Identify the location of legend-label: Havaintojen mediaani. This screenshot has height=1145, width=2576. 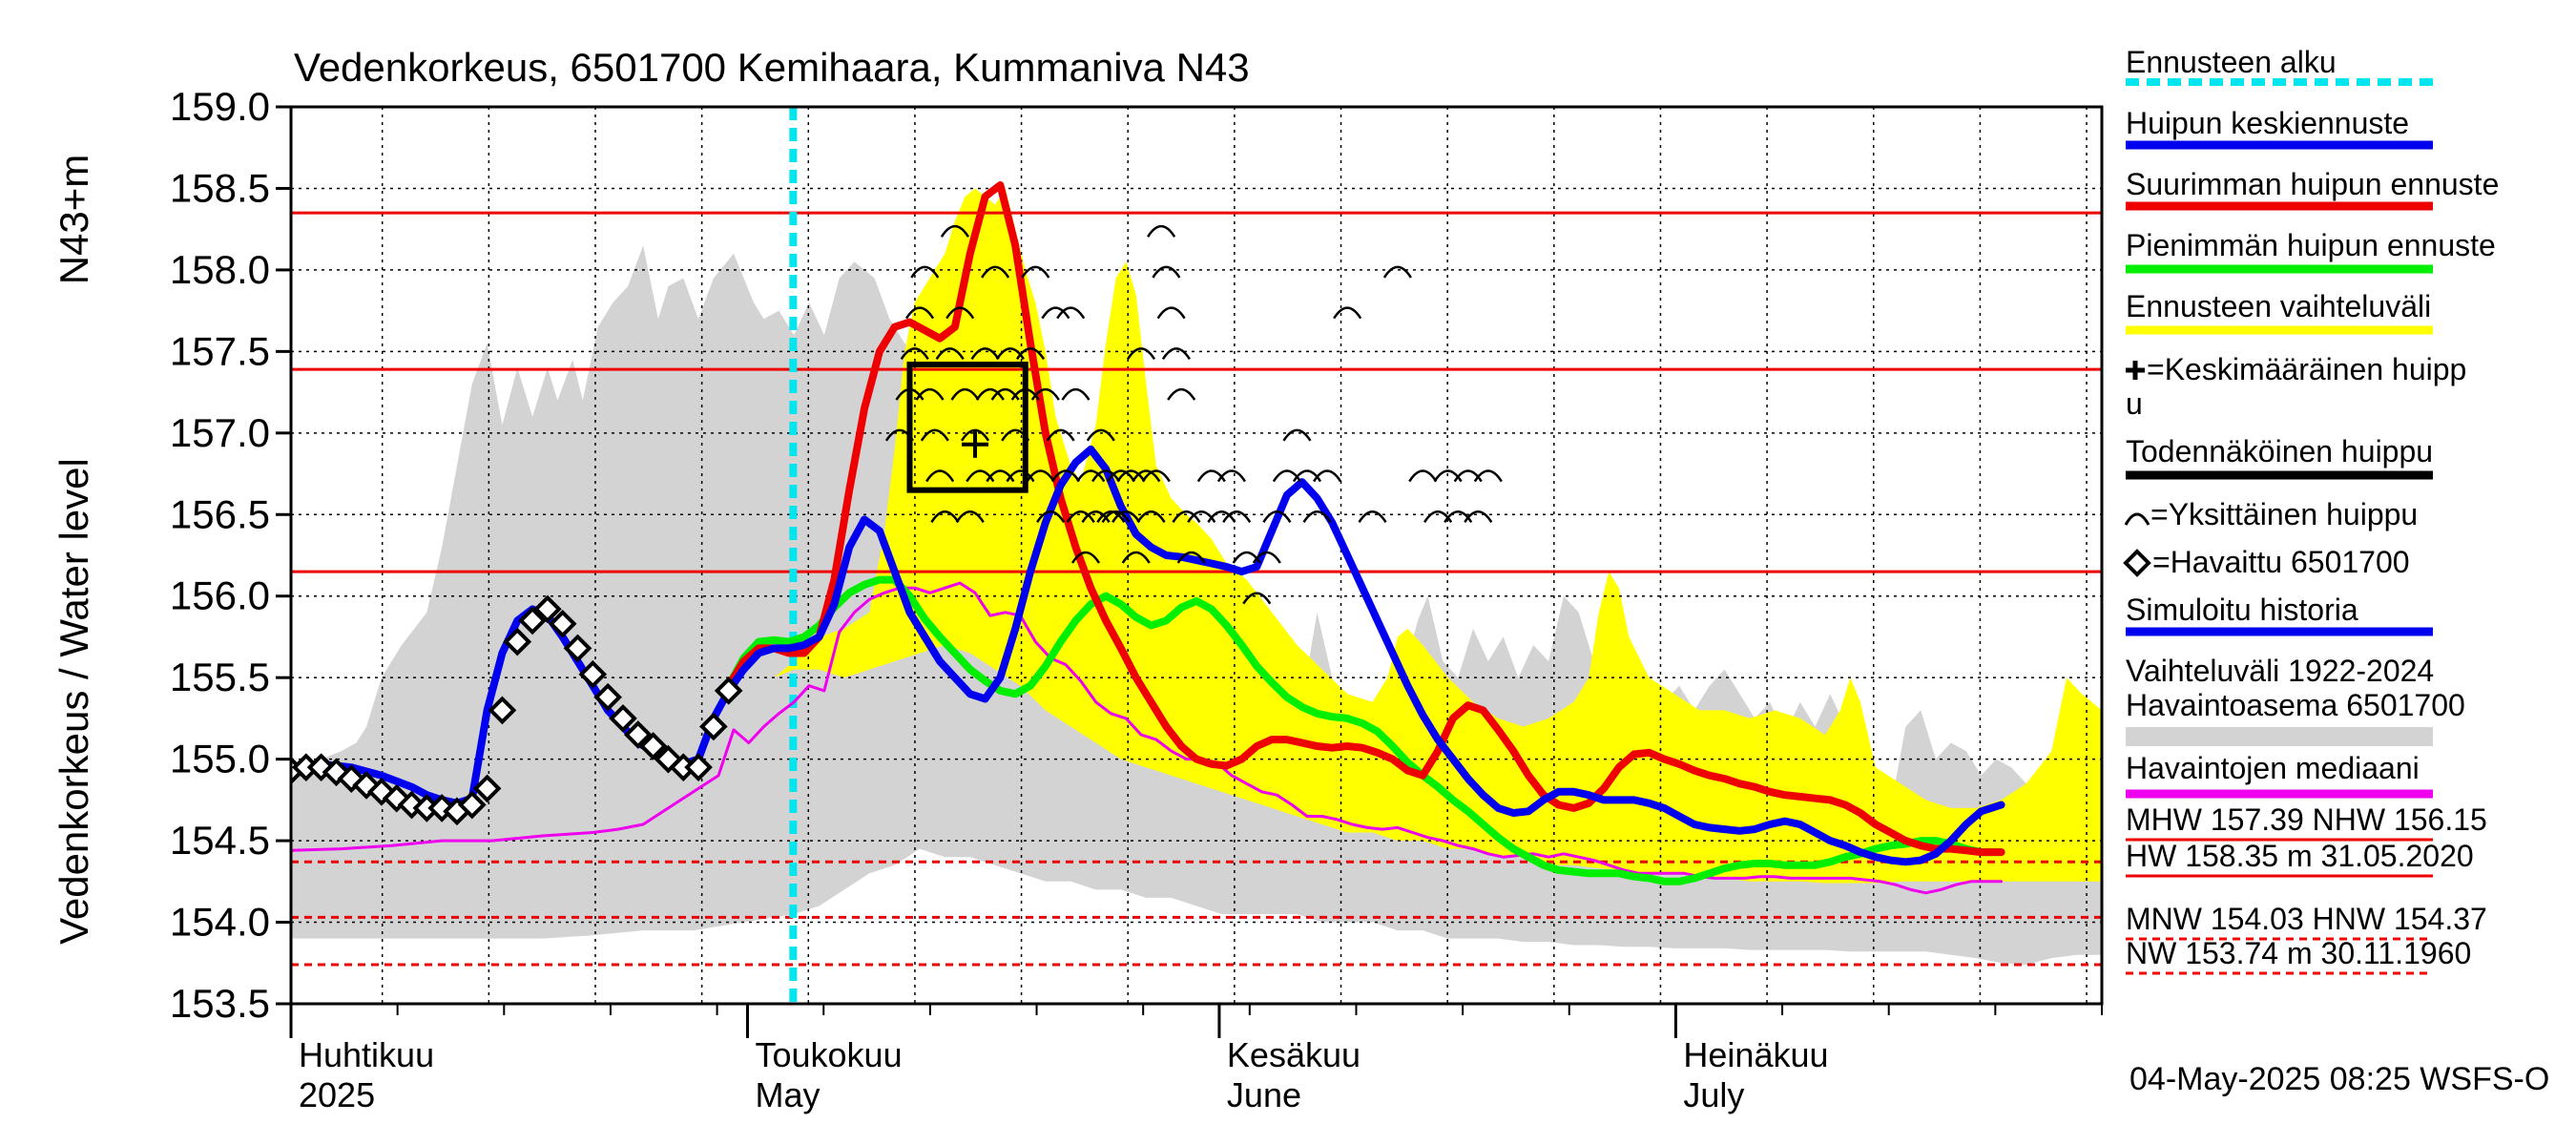
(2273, 768).